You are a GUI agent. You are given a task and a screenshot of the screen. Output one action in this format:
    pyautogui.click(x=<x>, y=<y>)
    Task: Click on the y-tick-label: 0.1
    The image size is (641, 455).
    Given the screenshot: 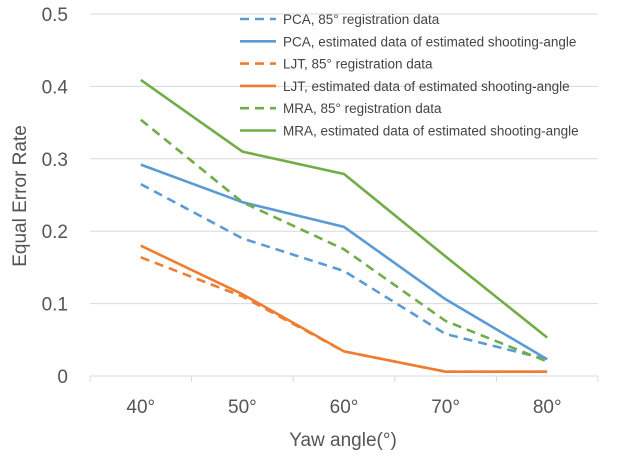 What is the action you would take?
    pyautogui.click(x=55, y=305)
    